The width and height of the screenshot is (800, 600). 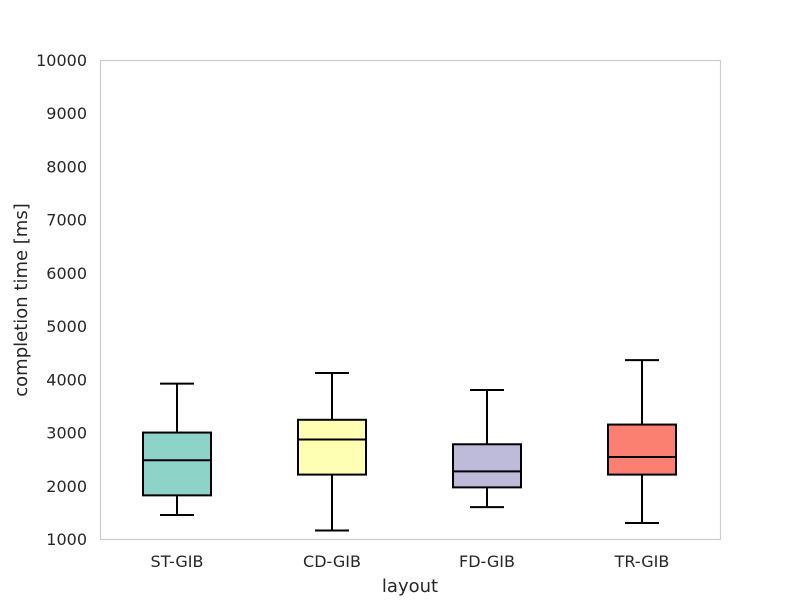 What do you see at coordinates (177, 561) in the screenshot?
I see `x-tick-label: ST-GIB` at bounding box center [177, 561].